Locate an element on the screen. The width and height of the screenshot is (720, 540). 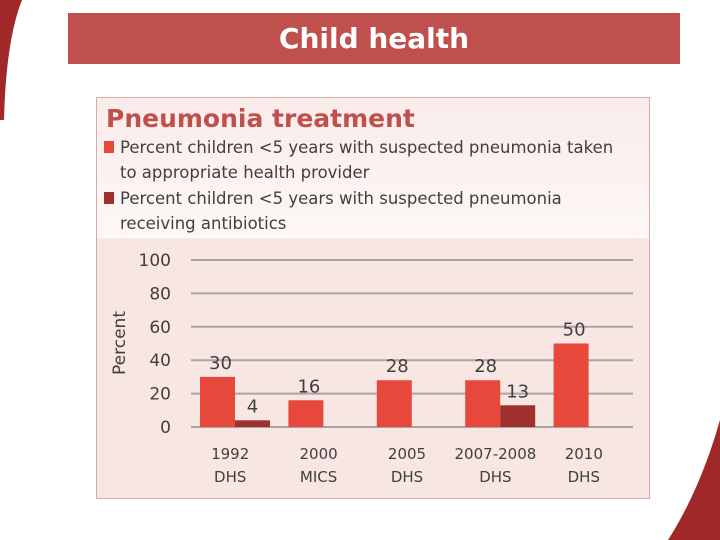
y-tick-label: 0 is located at coordinates (165, 428).